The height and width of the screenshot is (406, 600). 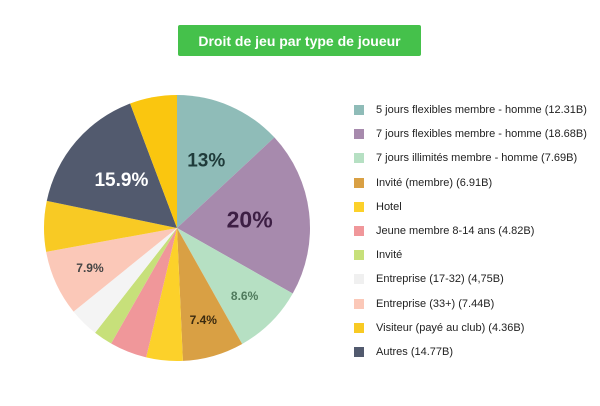 I want to click on pie-data-label: 8.6%, so click(x=245, y=296).